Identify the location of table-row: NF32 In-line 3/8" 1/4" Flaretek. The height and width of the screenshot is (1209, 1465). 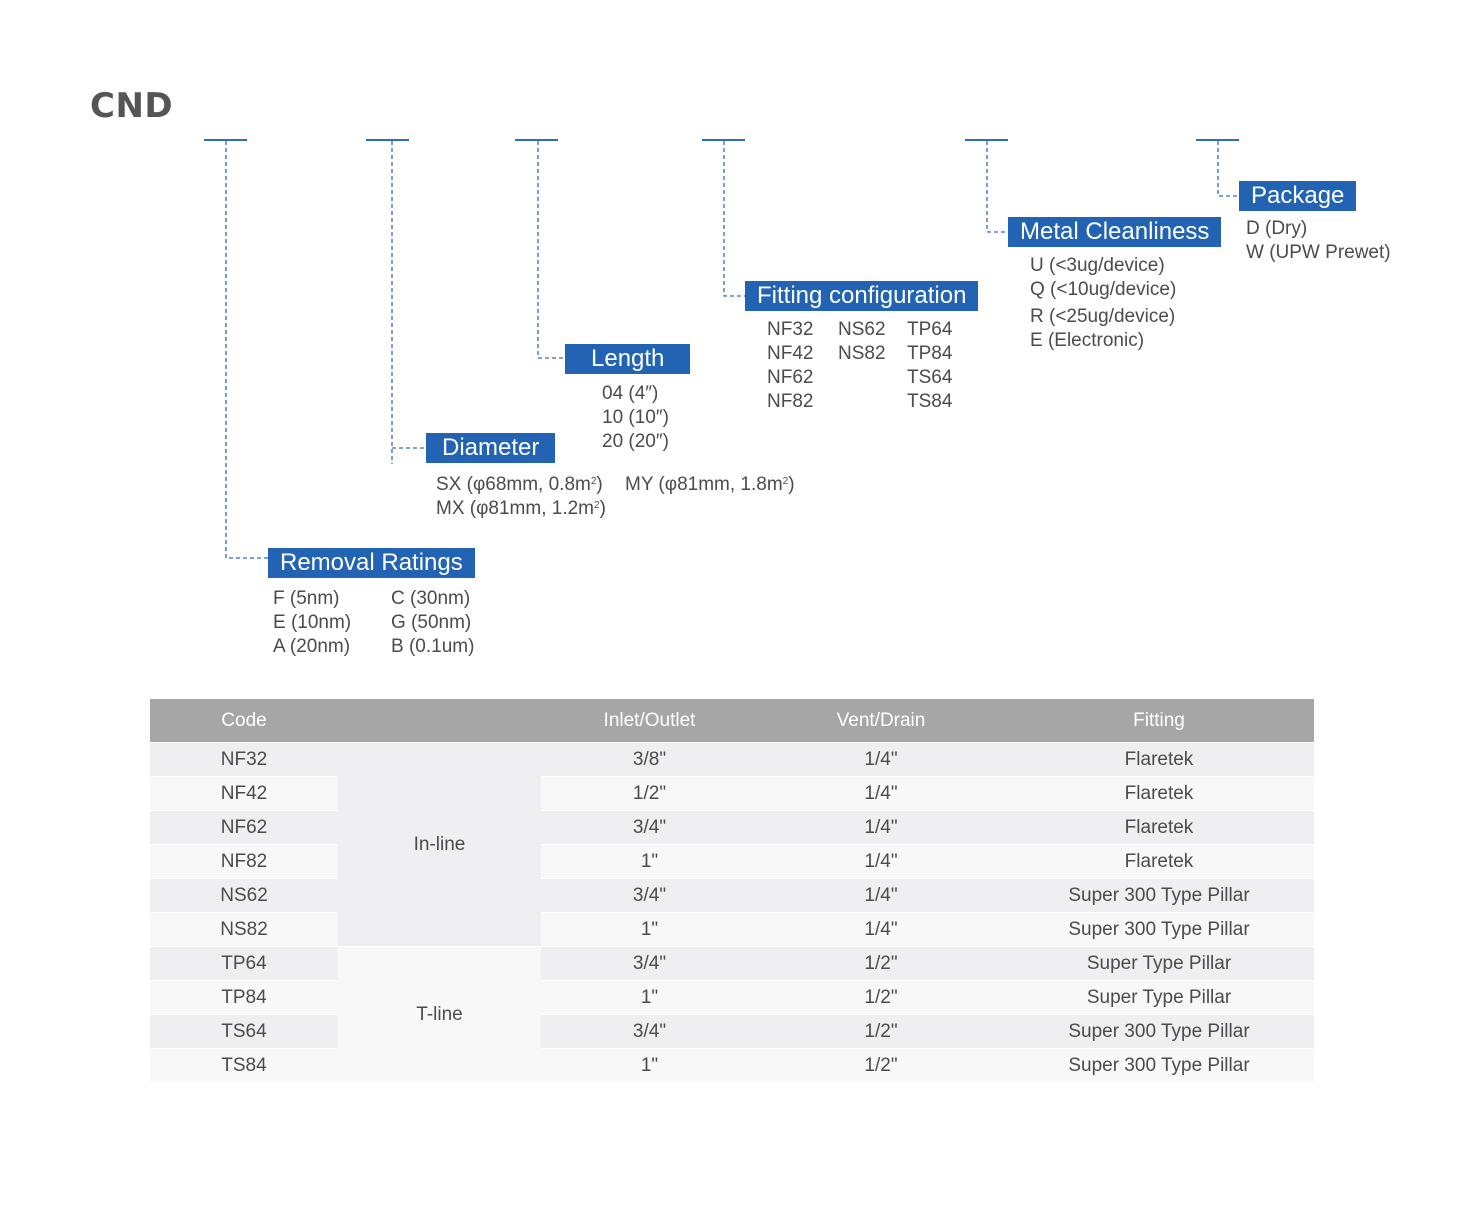
(732, 844).